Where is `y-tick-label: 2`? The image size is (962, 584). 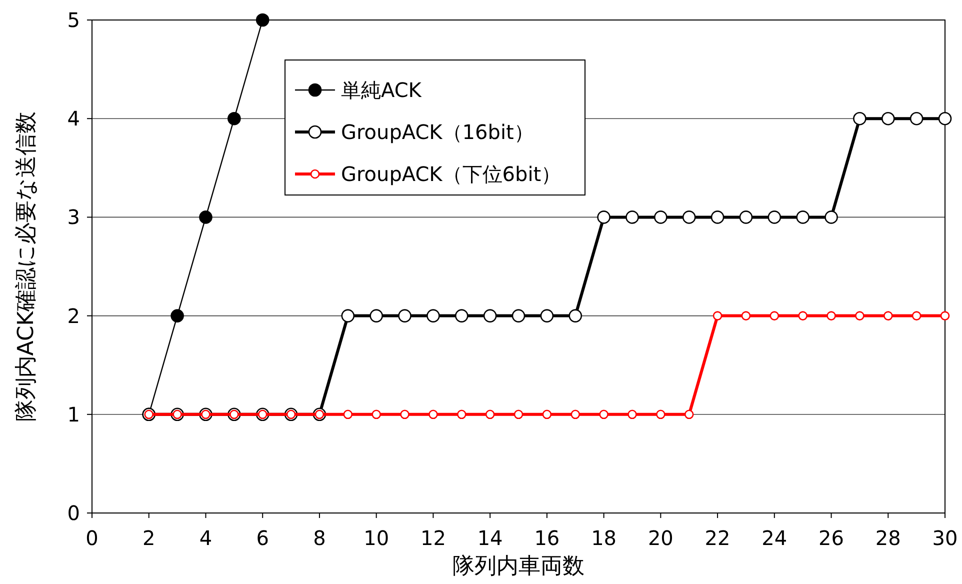 y-tick-label: 2 is located at coordinates (73, 316).